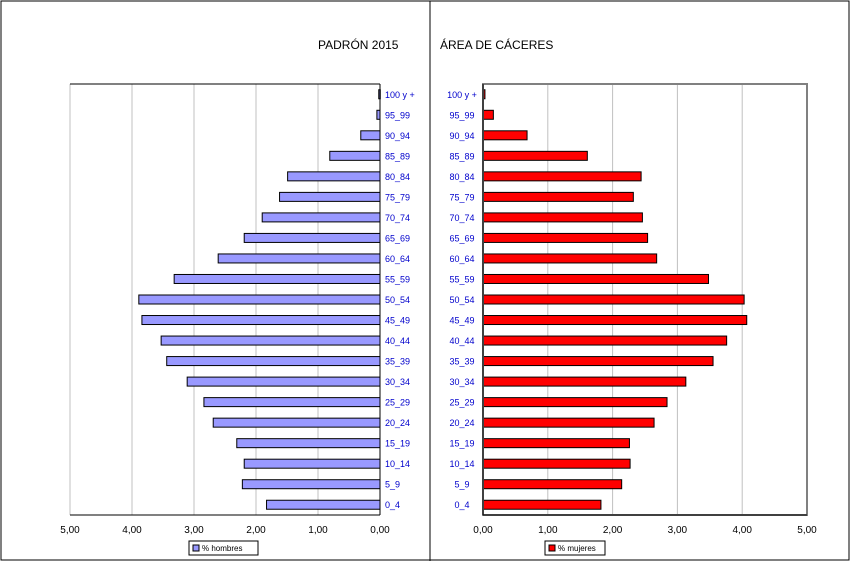  I want to click on category-label-right: 5_9, so click(461, 485).